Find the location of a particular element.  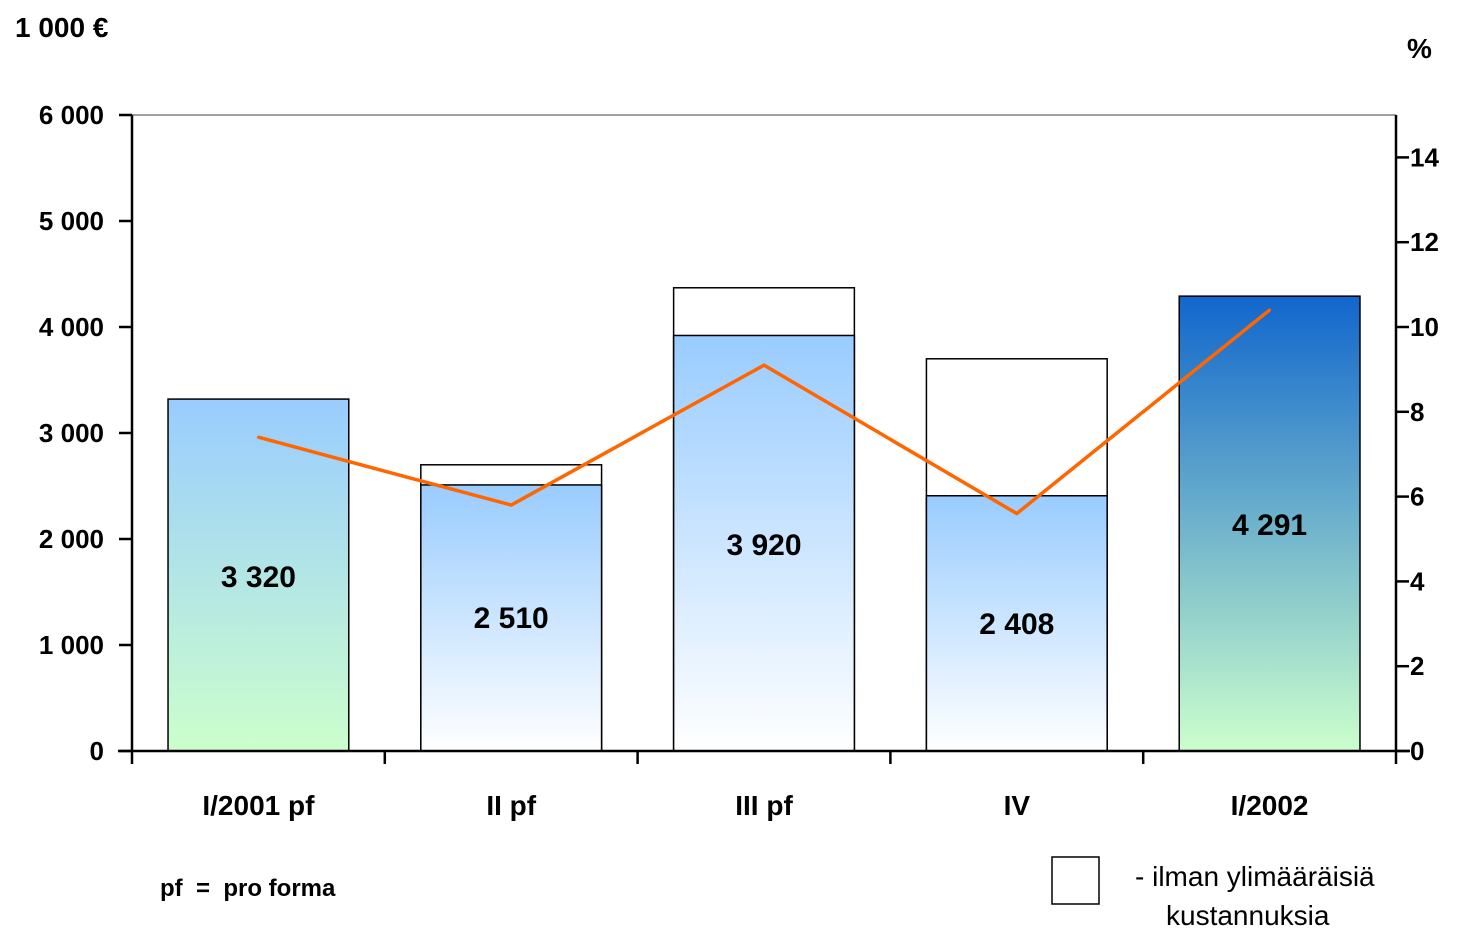

y-right-tick-label: 12 is located at coordinates (1424, 242).